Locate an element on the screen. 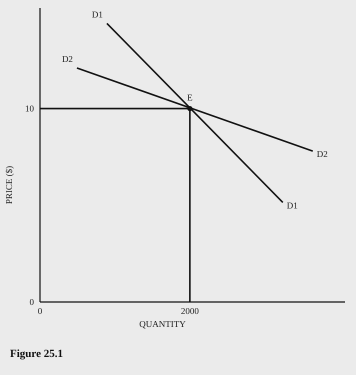 Image resolution: width=356 pixels, height=375 pixels. y-tick-label: 10 is located at coordinates (29, 109).